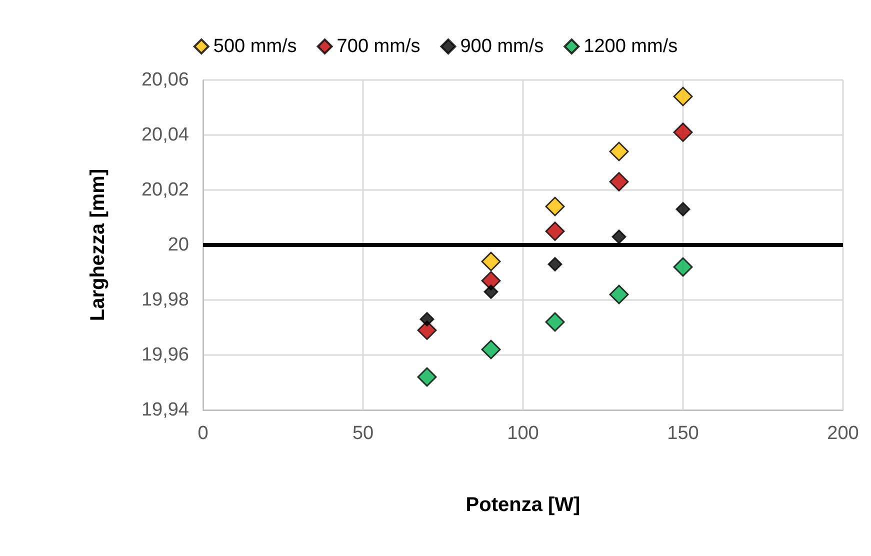 This screenshot has height=556, width=871. What do you see at coordinates (165, 410) in the screenshot?
I see `y-tick-label: 19,94` at bounding box center [165, 410].